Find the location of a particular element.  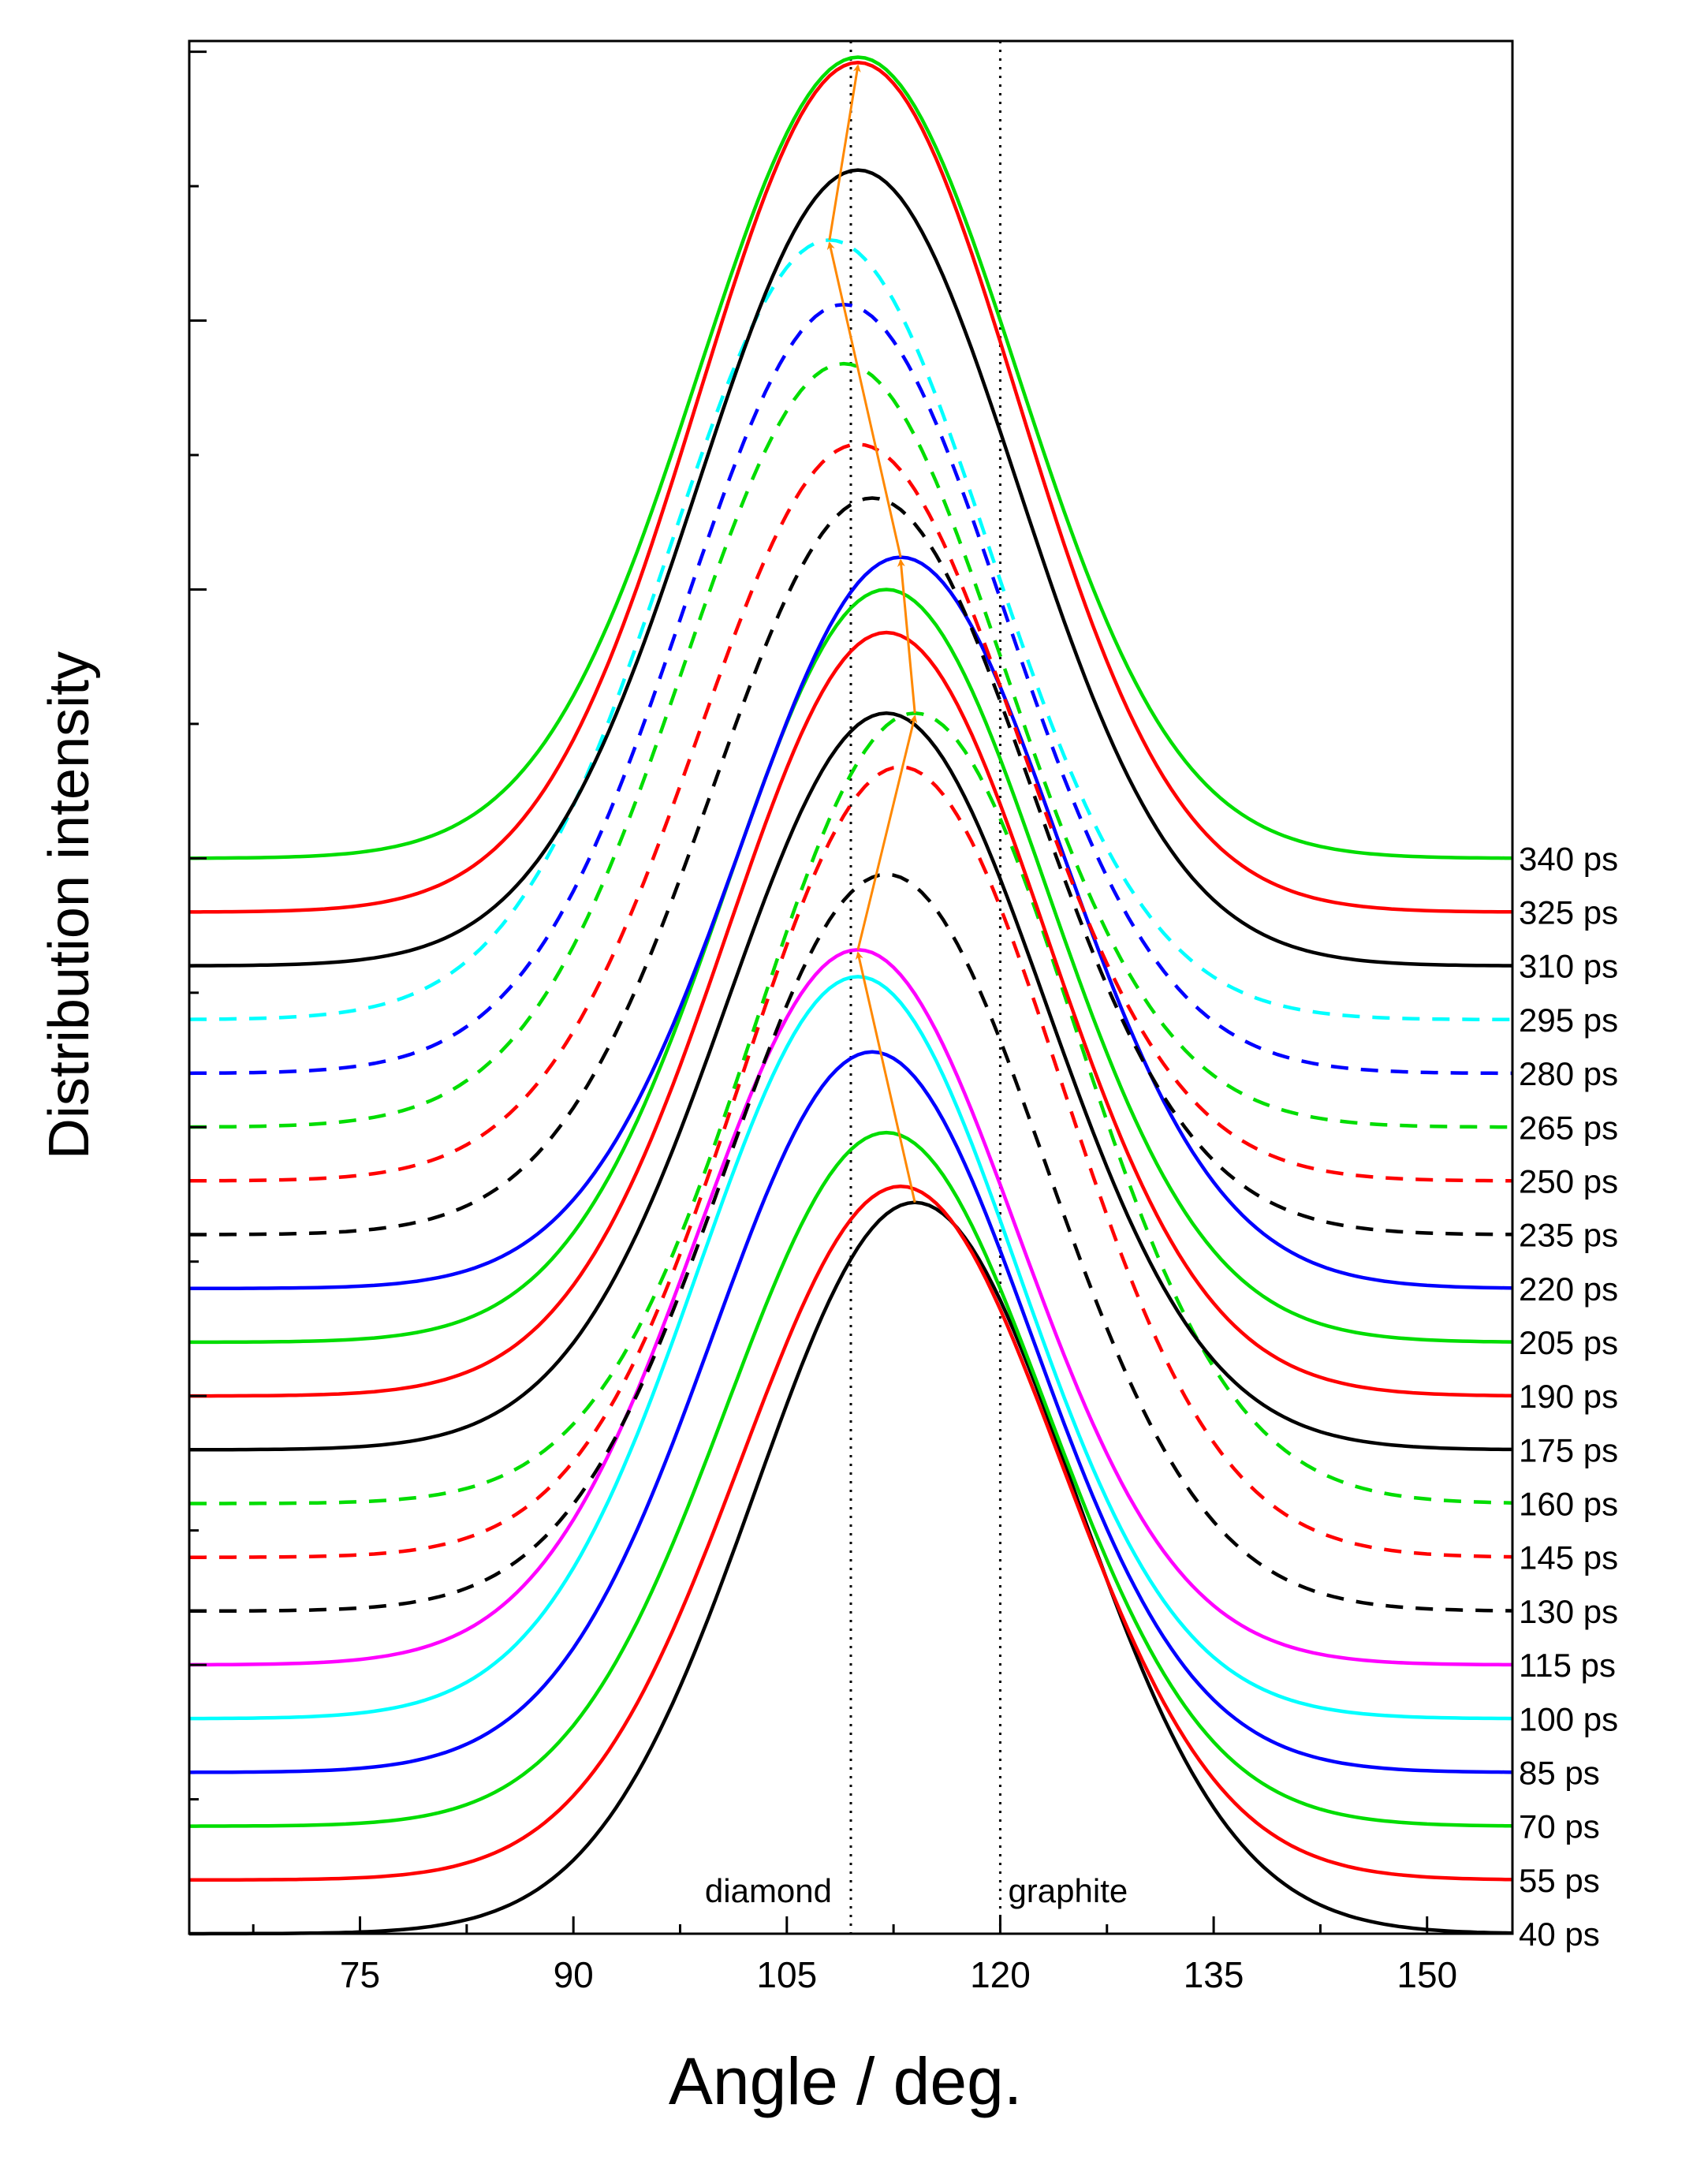

reference-label-graphite: graphite is located at coordinates (1068, 1891).